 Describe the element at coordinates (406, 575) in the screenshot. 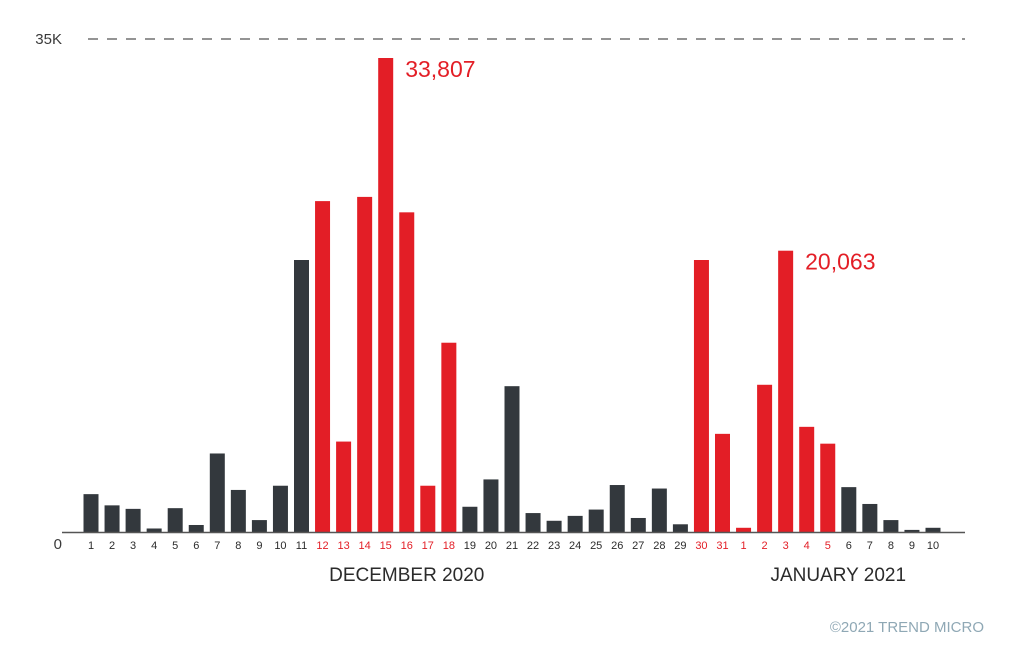

I see `month-label: DECEMBER 2020` at that location.